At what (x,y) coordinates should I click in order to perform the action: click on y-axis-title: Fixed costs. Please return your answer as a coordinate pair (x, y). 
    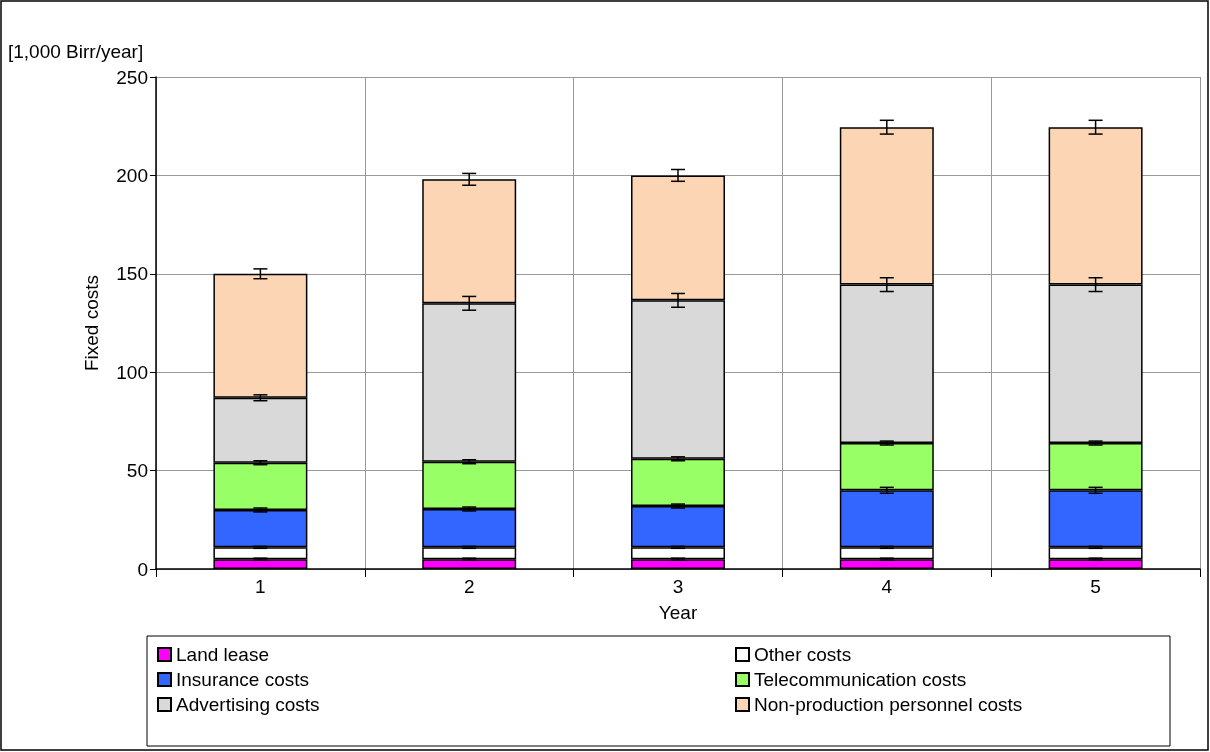
    Looking at the image, I should click on (91, 323).